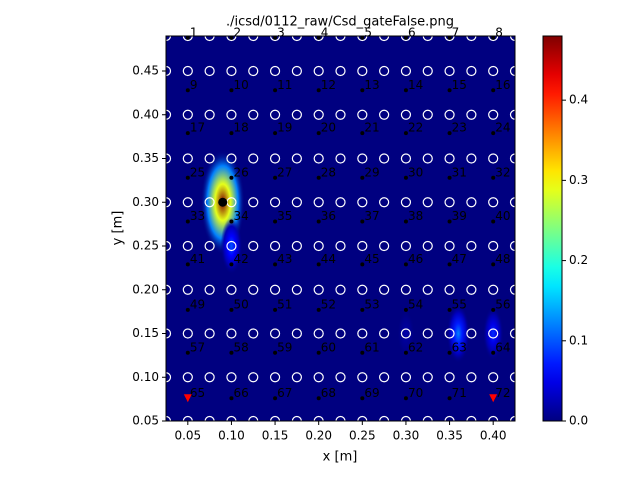  I want to click on sensor-label: 60, so click(328, 347).